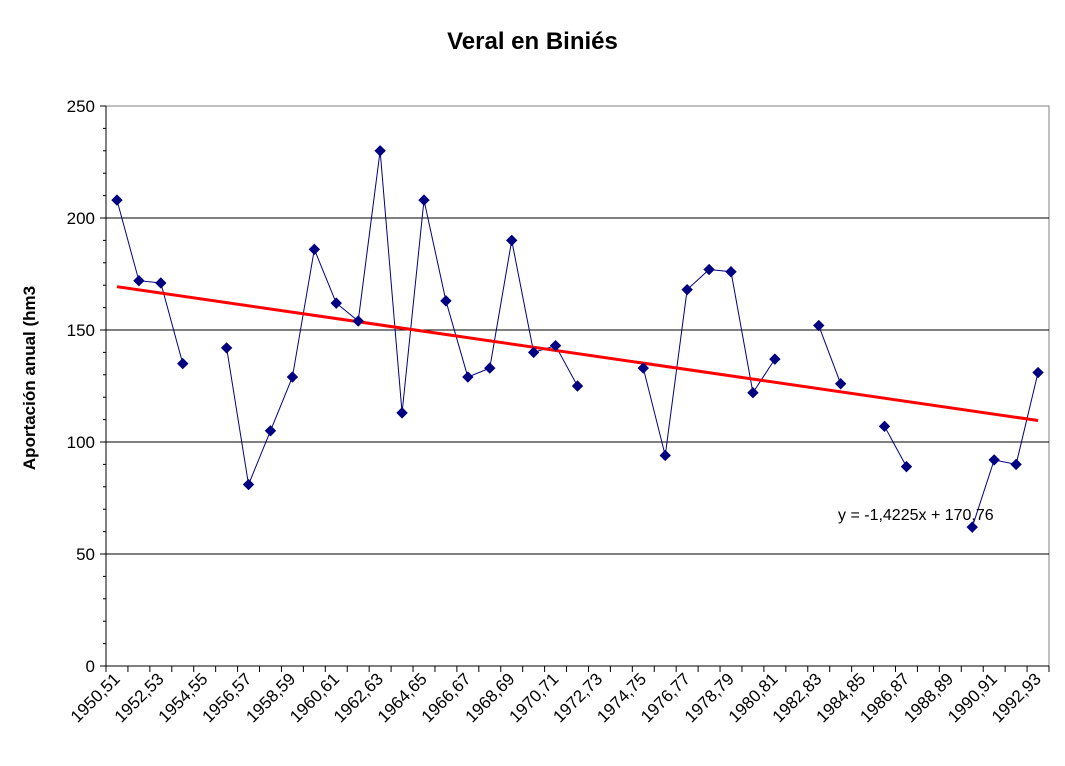 The image size is (1065, 766). I want to click on chart-title: Veral en Biniés, so click(532, 41).